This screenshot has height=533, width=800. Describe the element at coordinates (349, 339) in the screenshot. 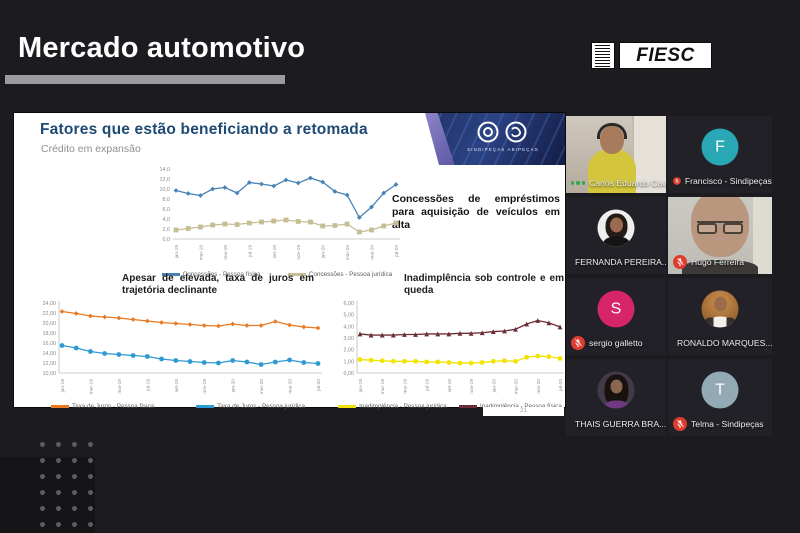

I see `svg-text: 3,00` at that location.